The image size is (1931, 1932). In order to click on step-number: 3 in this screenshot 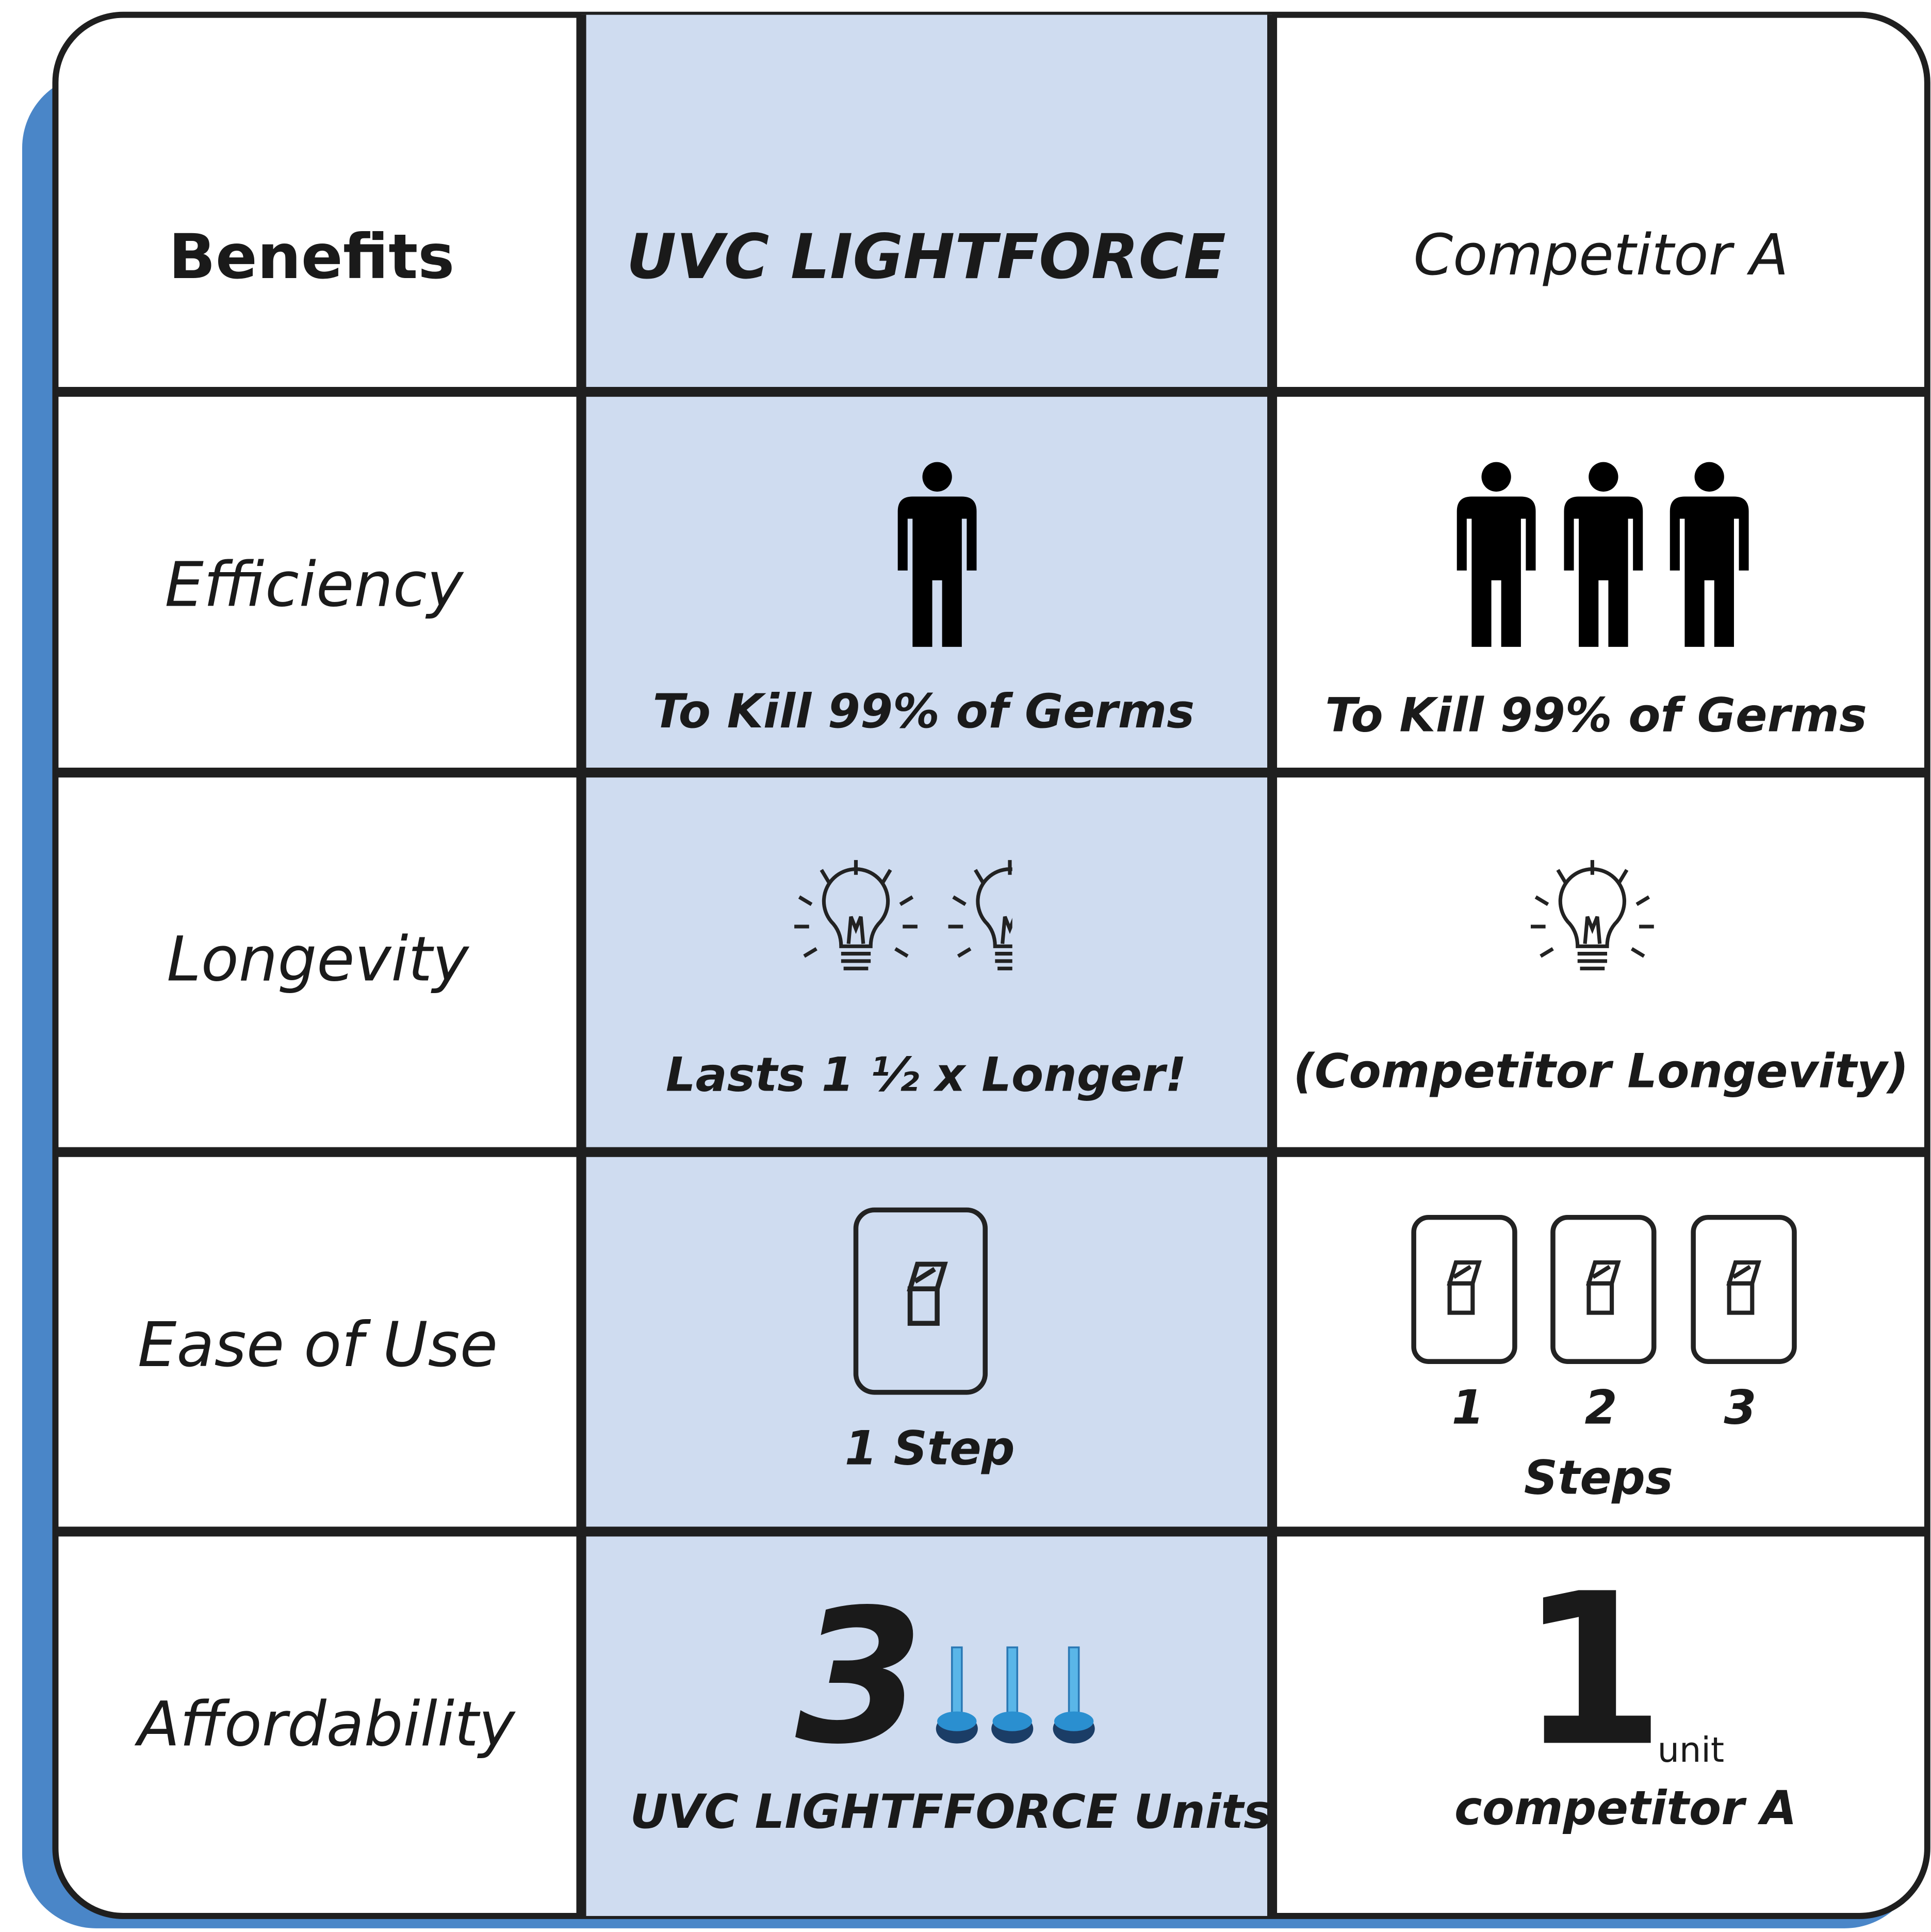, I will do `click(1740, 1408)`.